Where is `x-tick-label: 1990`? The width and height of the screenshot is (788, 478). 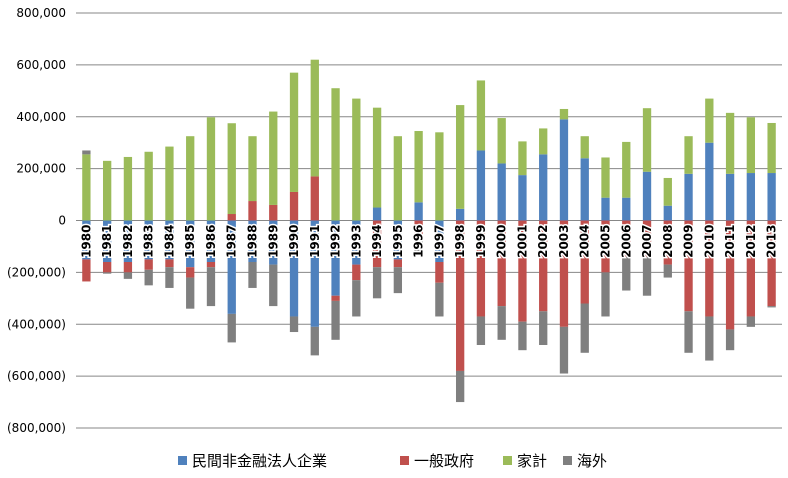
x-tick-label: 1990 is located at coordinates (294, 241).